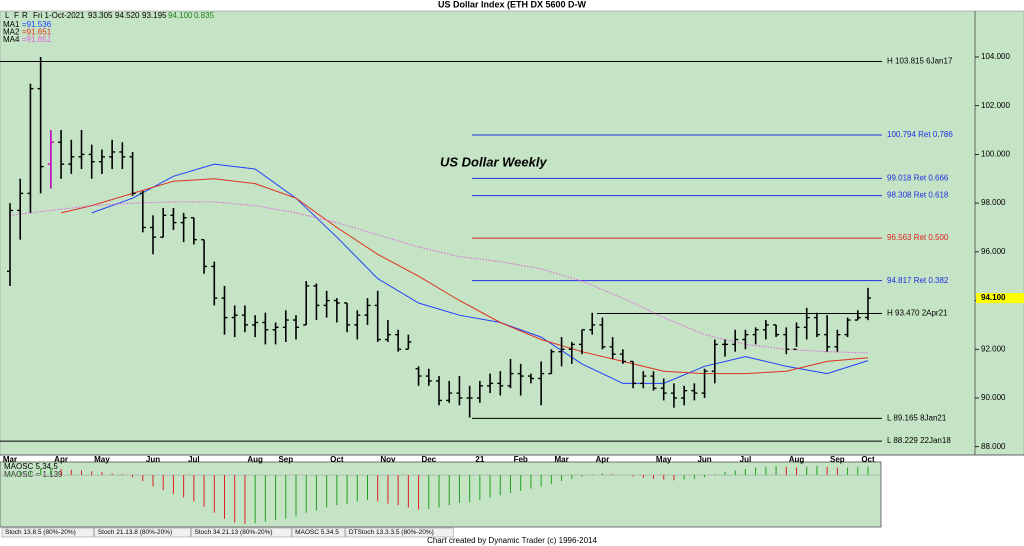  I want to click on legend-name: MA2, so click(11, 32).